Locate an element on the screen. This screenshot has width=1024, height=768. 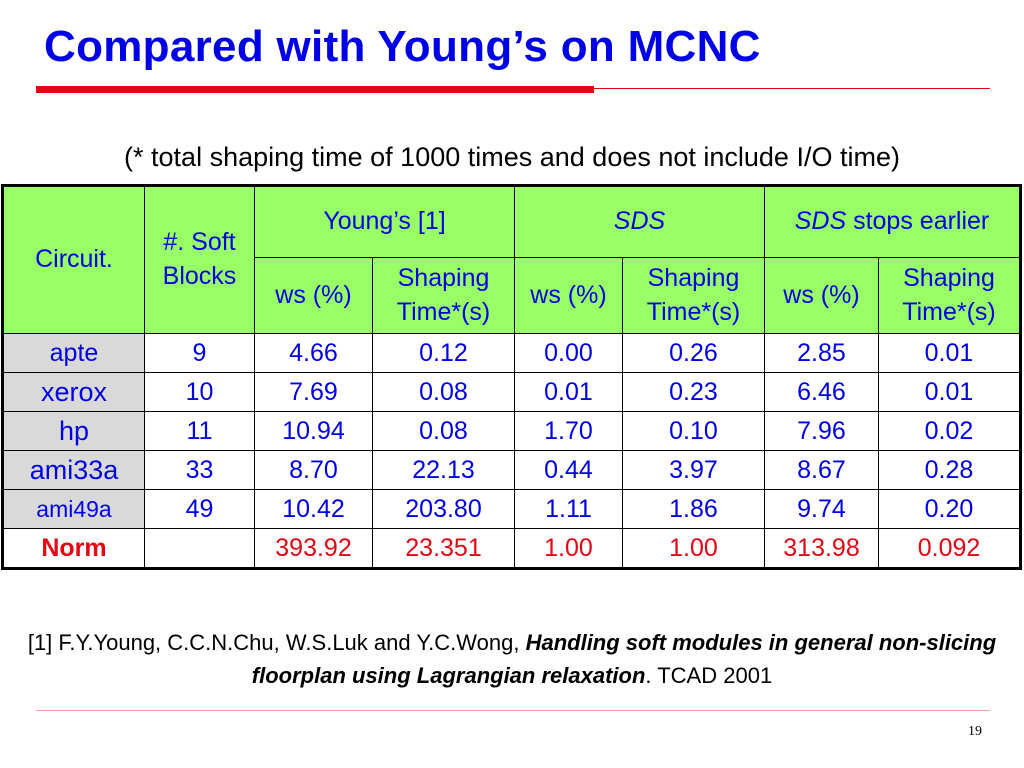
subheader-early-ws: ws (%) is located at coordinates (821, 295).